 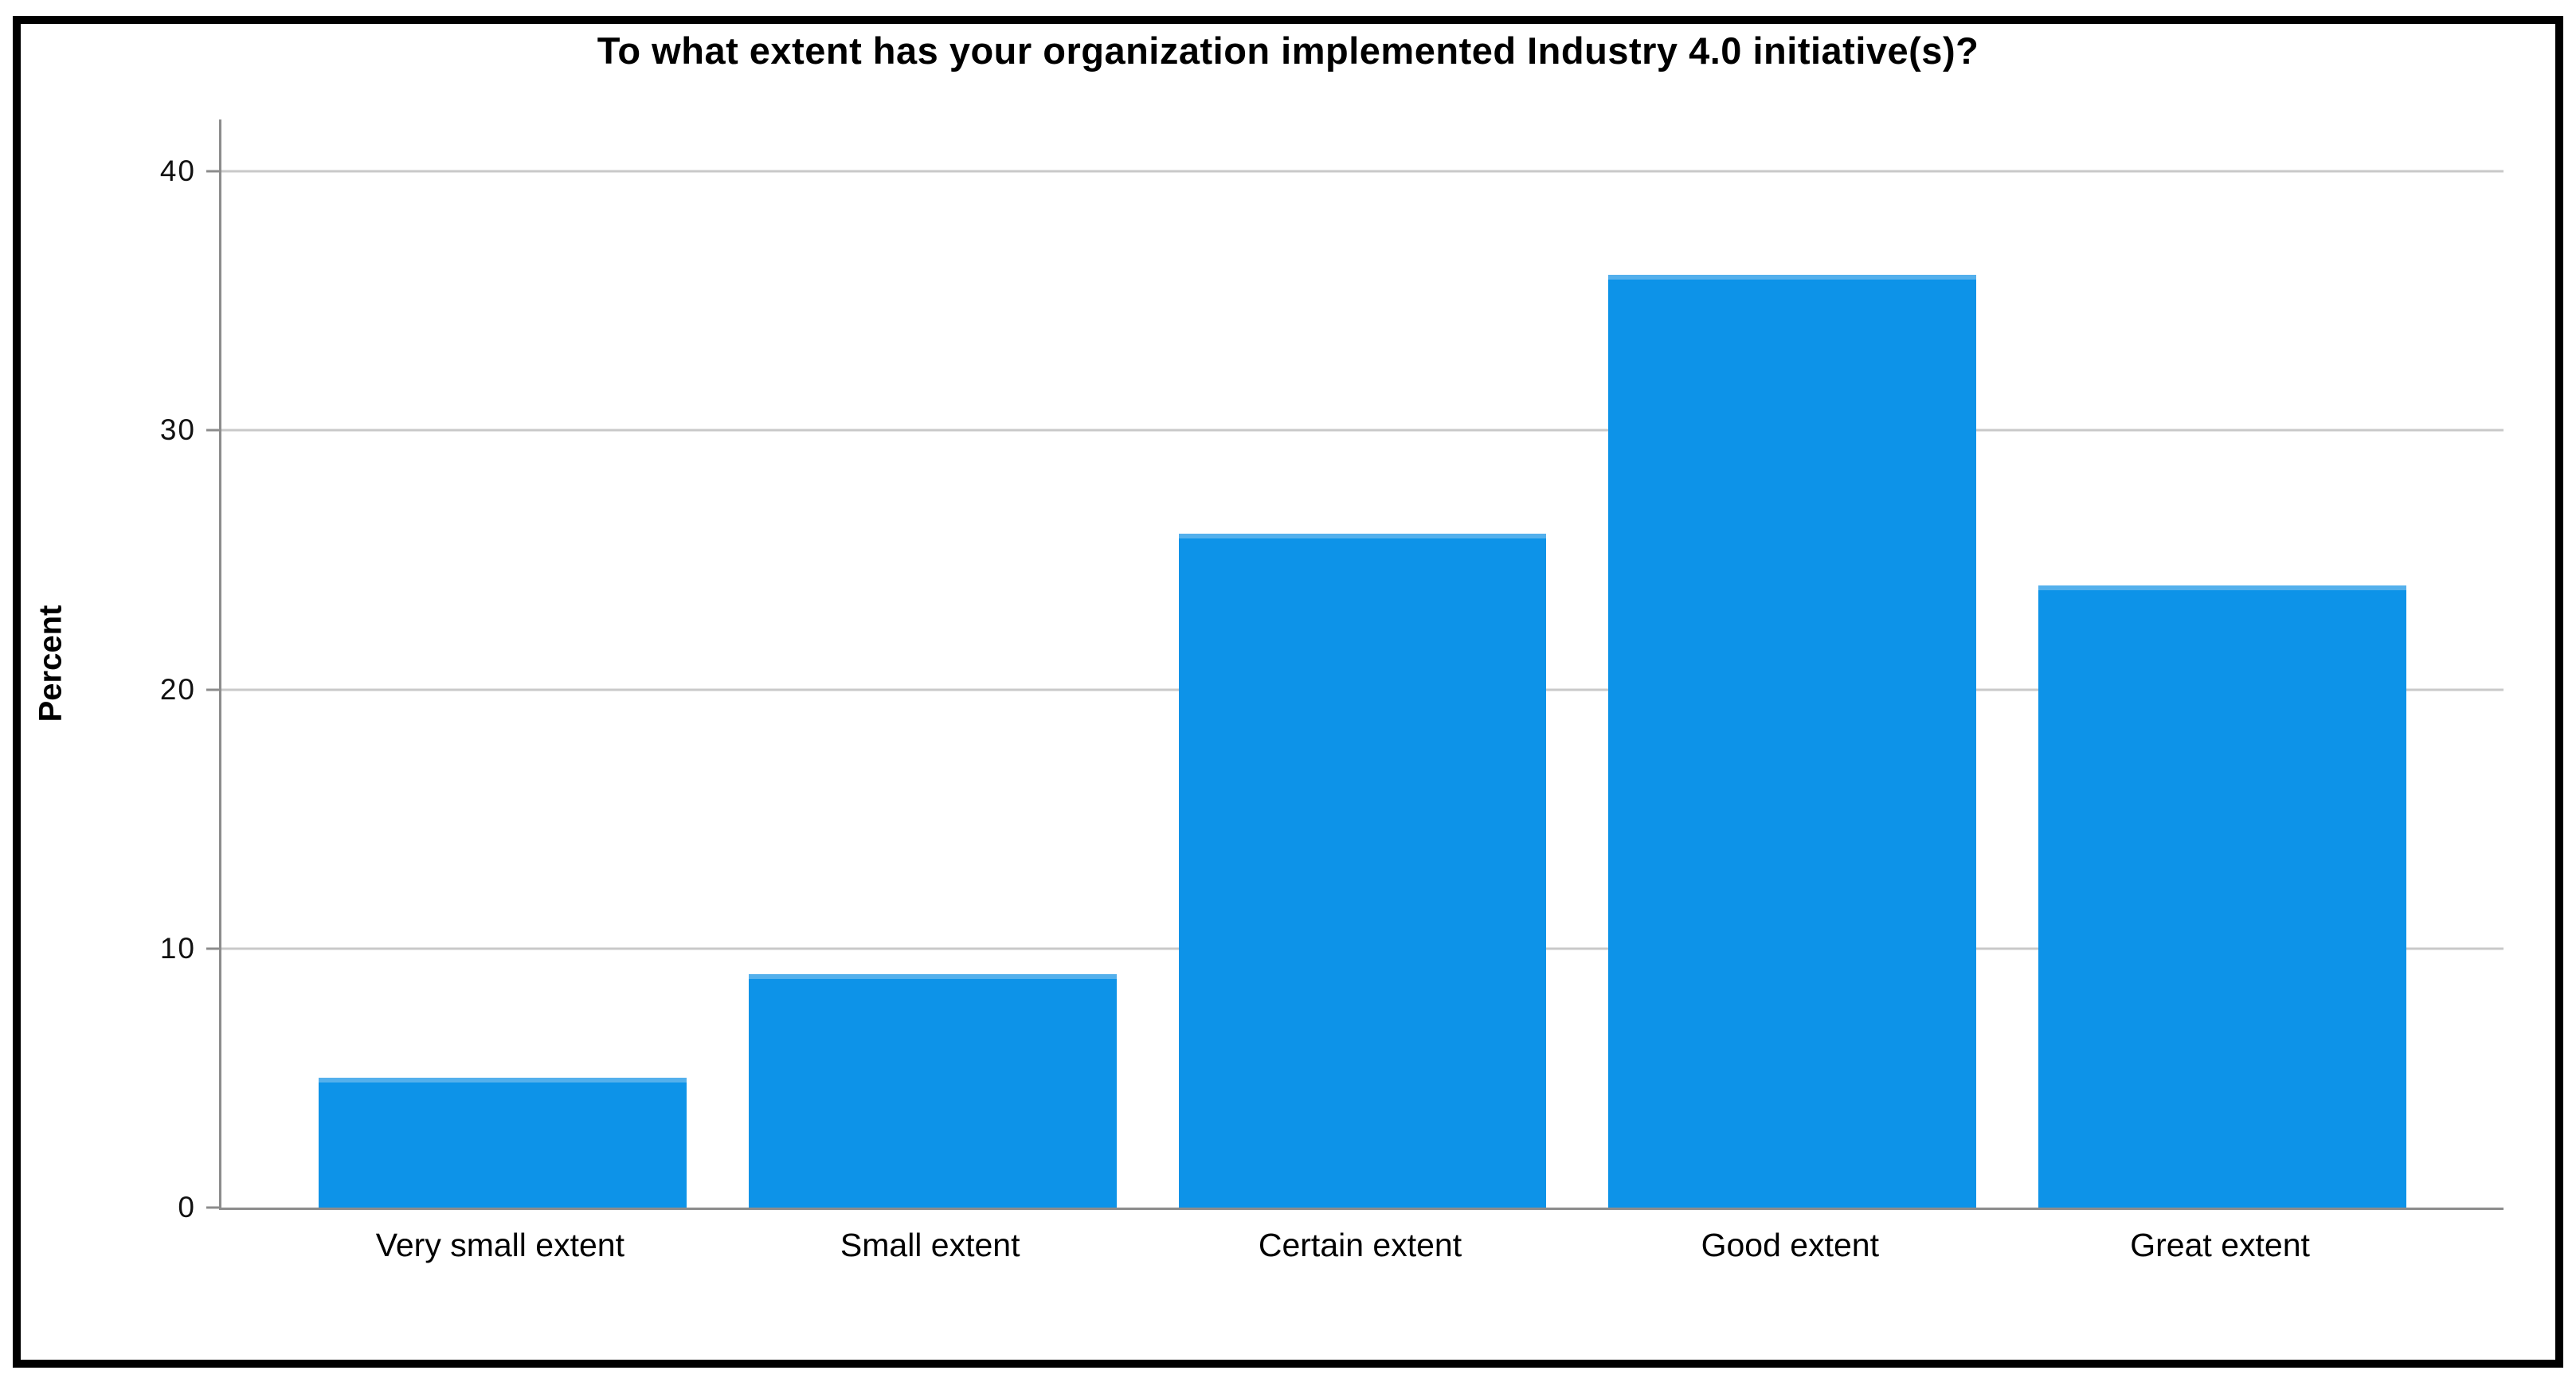 I want to click on y-tick-label-40: 40, so click(x=177, y=171).